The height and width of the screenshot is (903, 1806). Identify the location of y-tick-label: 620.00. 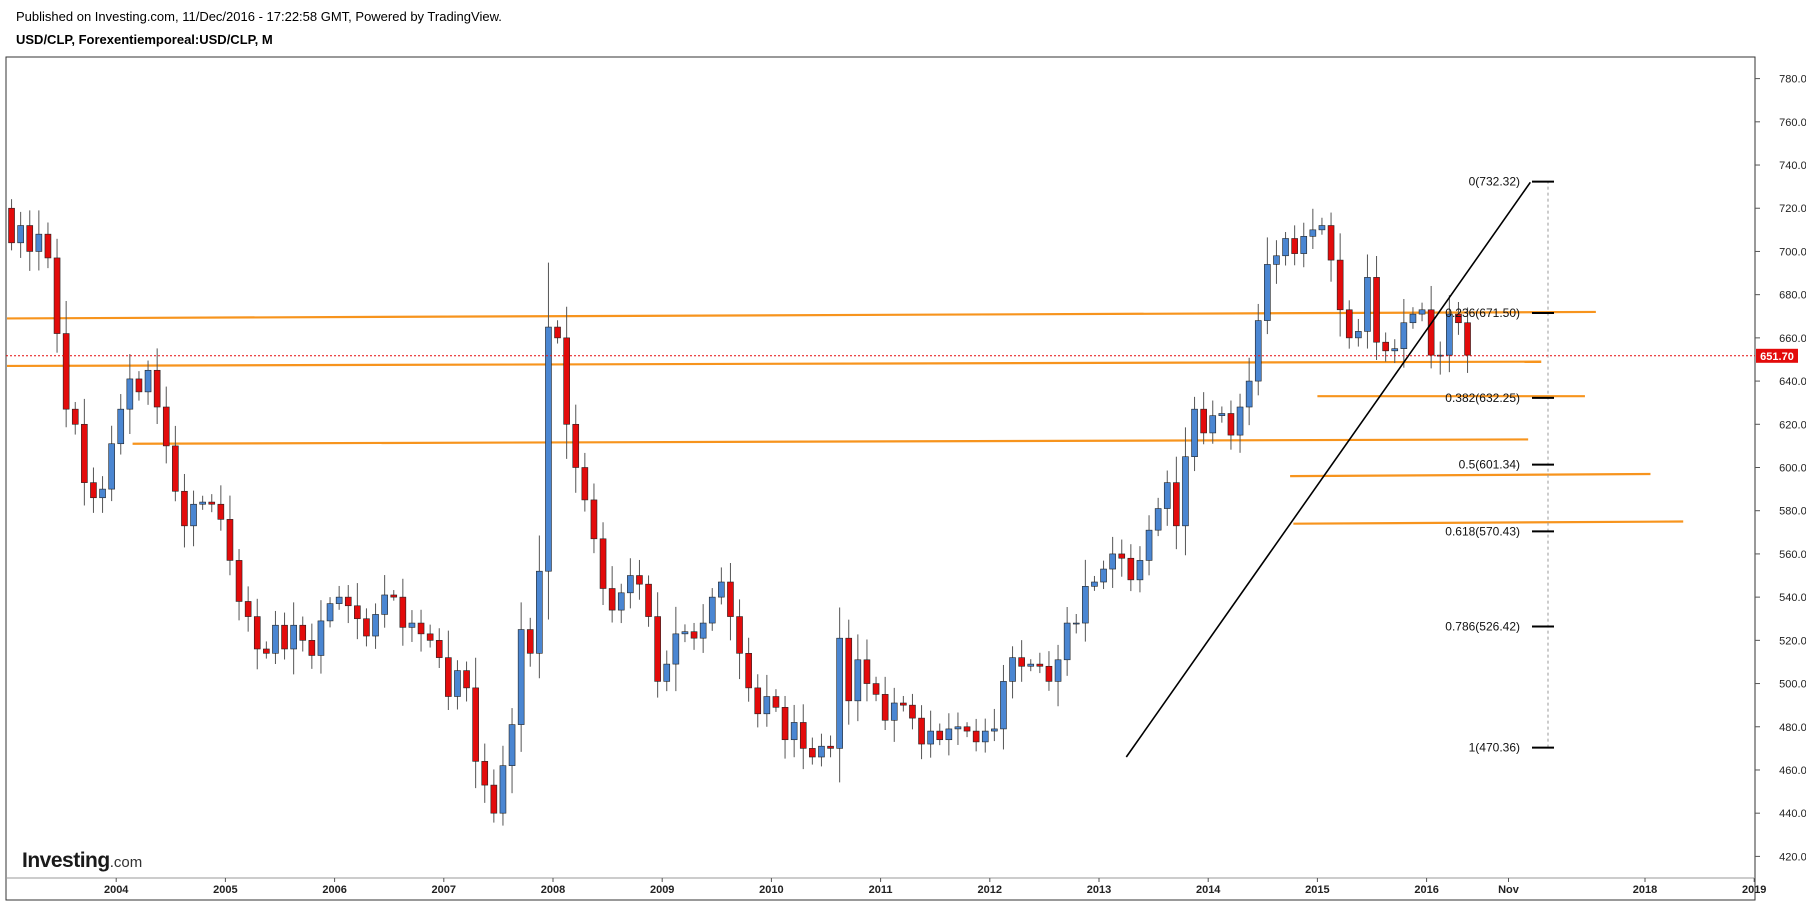
(1792, 425).